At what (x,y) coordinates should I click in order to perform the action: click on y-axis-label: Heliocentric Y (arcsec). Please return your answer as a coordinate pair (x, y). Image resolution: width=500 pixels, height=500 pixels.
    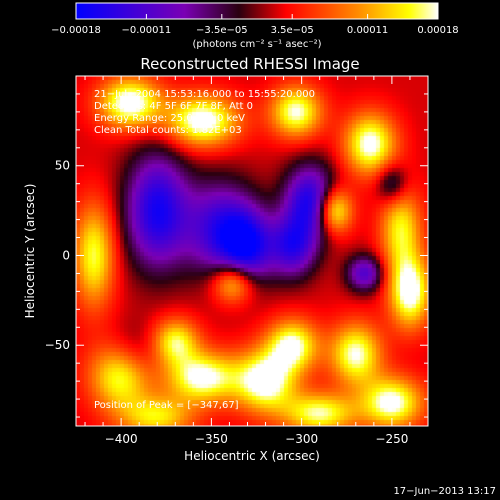
    Looking at the image, I should click on (30, 251).